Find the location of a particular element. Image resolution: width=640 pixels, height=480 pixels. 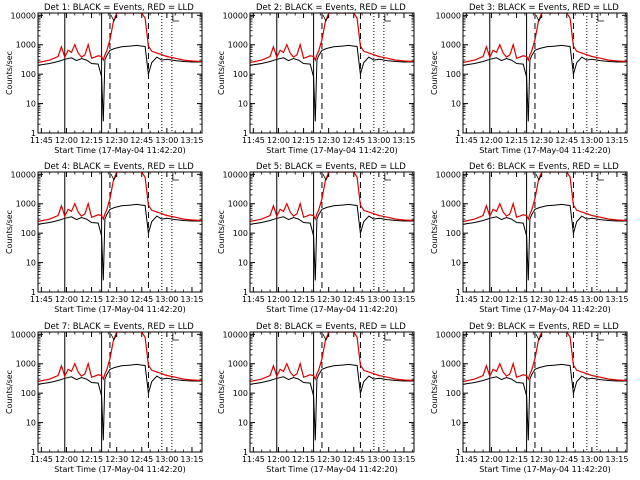

panel-title: Det 9: BLACK = Events, RED = LLD is located at coordinates (544, 327).